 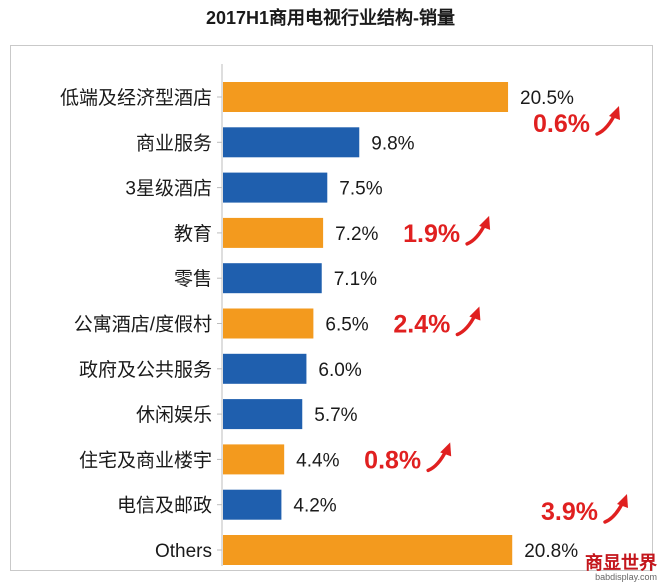 What do you see at coordinates (193, 234) in the screenshot?
I see `category-label: 教育` at bounding box center [193, 234].